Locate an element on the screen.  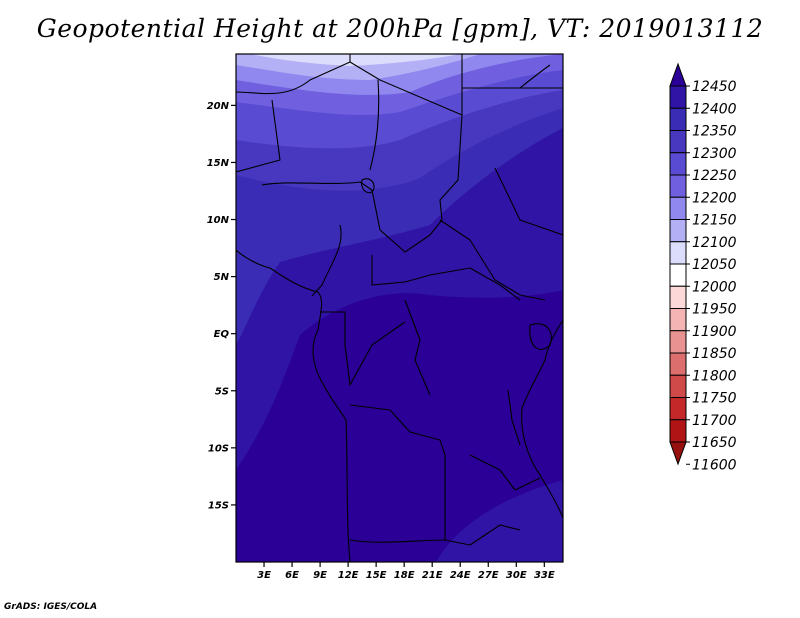
colorbar-bottom-arrow is located at coordinates (678, 453).